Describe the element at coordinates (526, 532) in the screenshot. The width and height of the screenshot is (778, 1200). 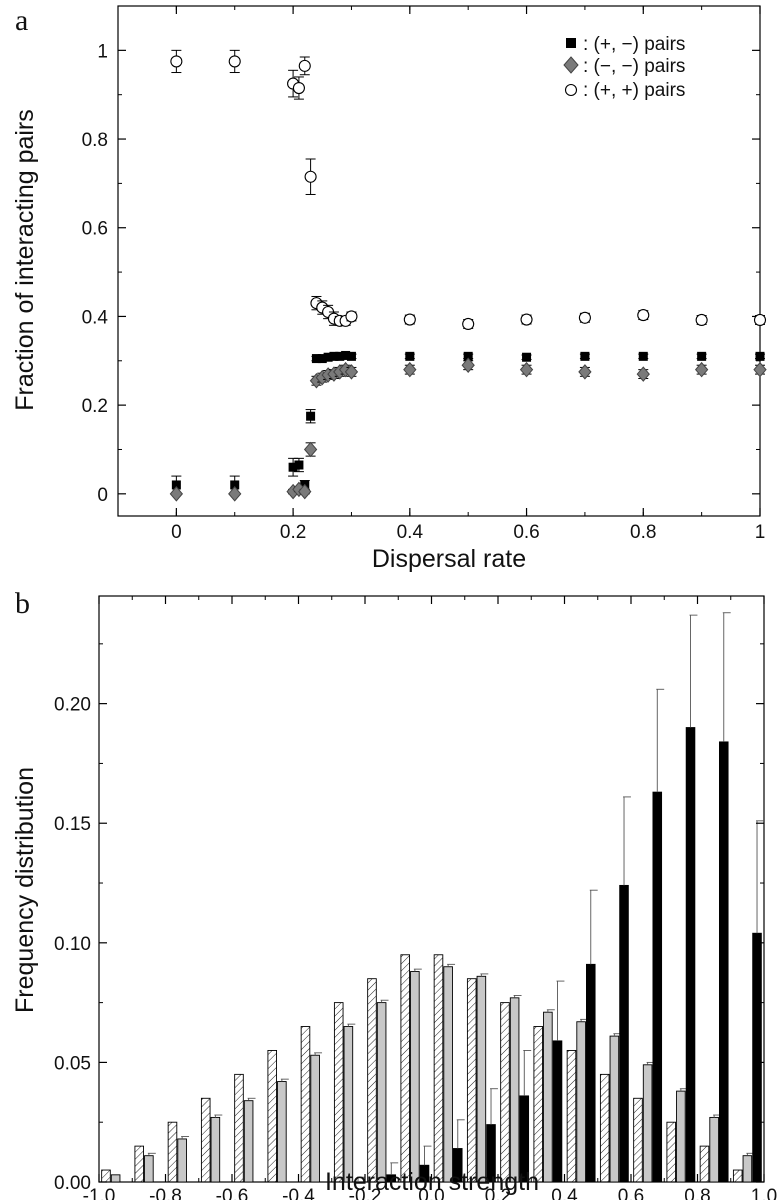
I see `panel-a-x-tick-label: 0.6` at that location.